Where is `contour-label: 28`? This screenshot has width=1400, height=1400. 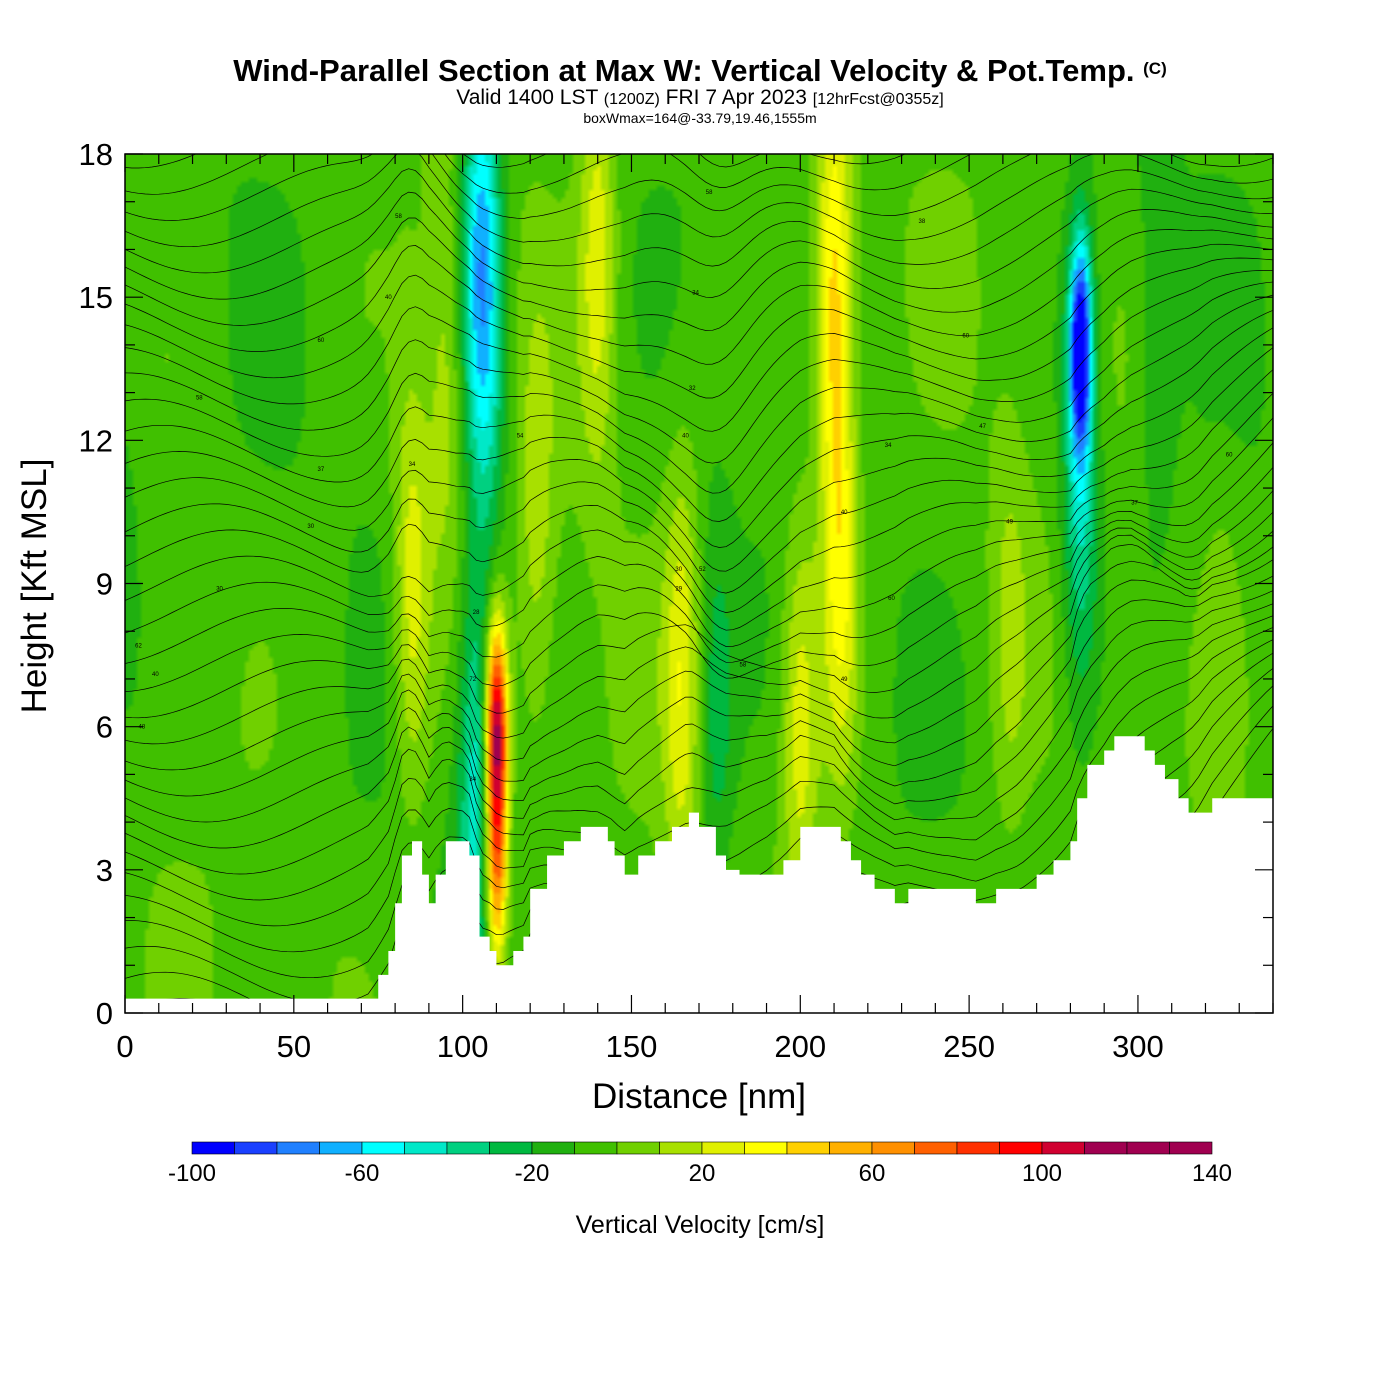
contour-label: 28 is located at coordinates (476, 613).